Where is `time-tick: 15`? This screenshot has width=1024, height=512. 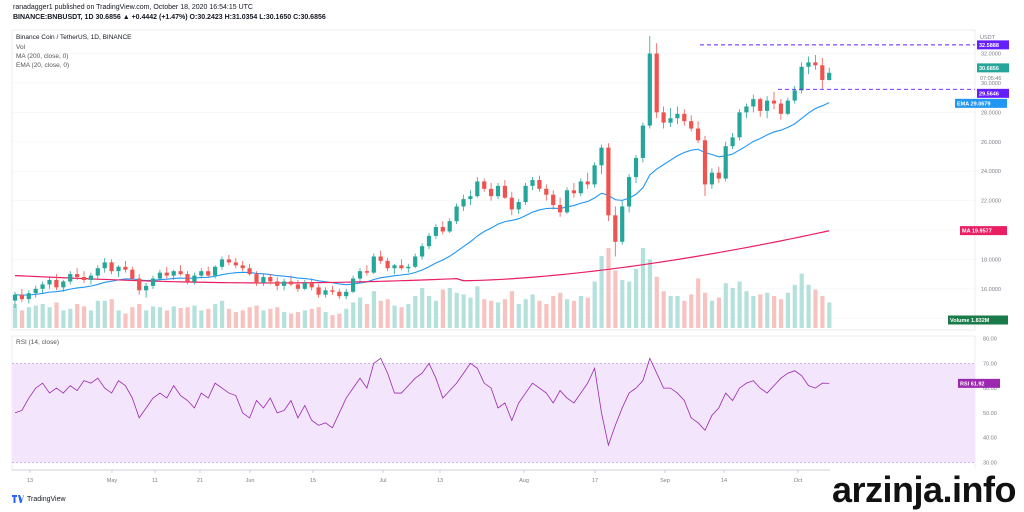 time-tick: 15 is located at coordinates (313, 481).